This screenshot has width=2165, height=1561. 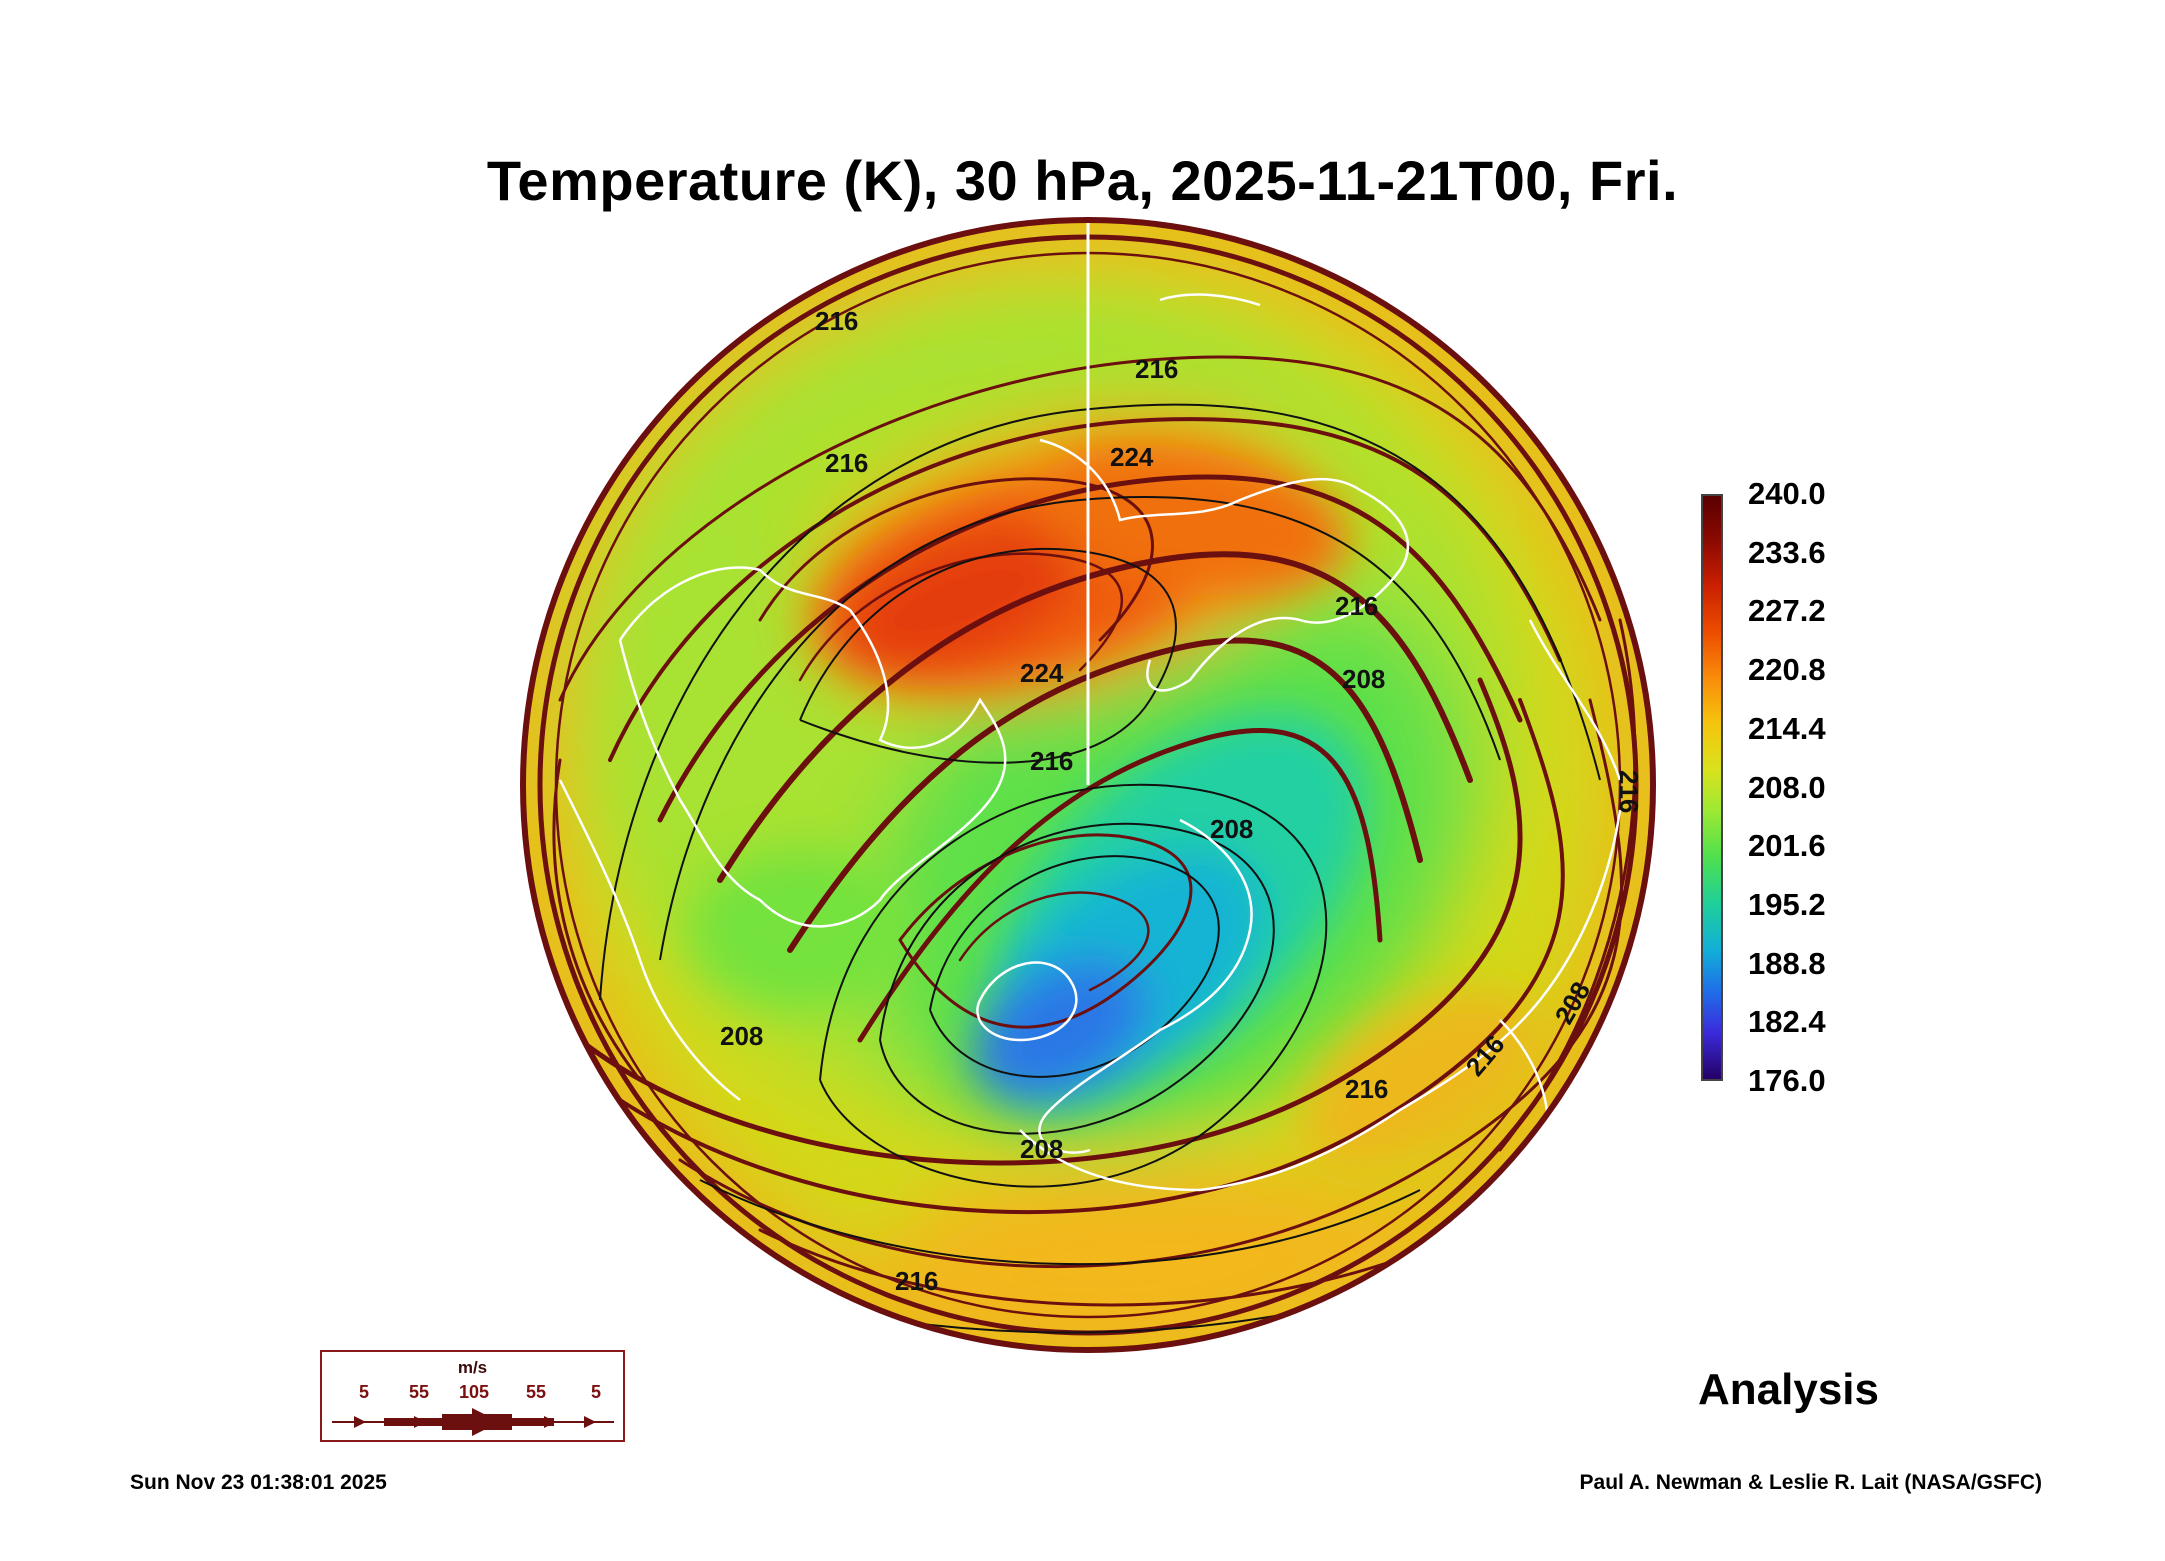 I want to click on colorbar-label: 208.0, so click(x=1787, y=787).